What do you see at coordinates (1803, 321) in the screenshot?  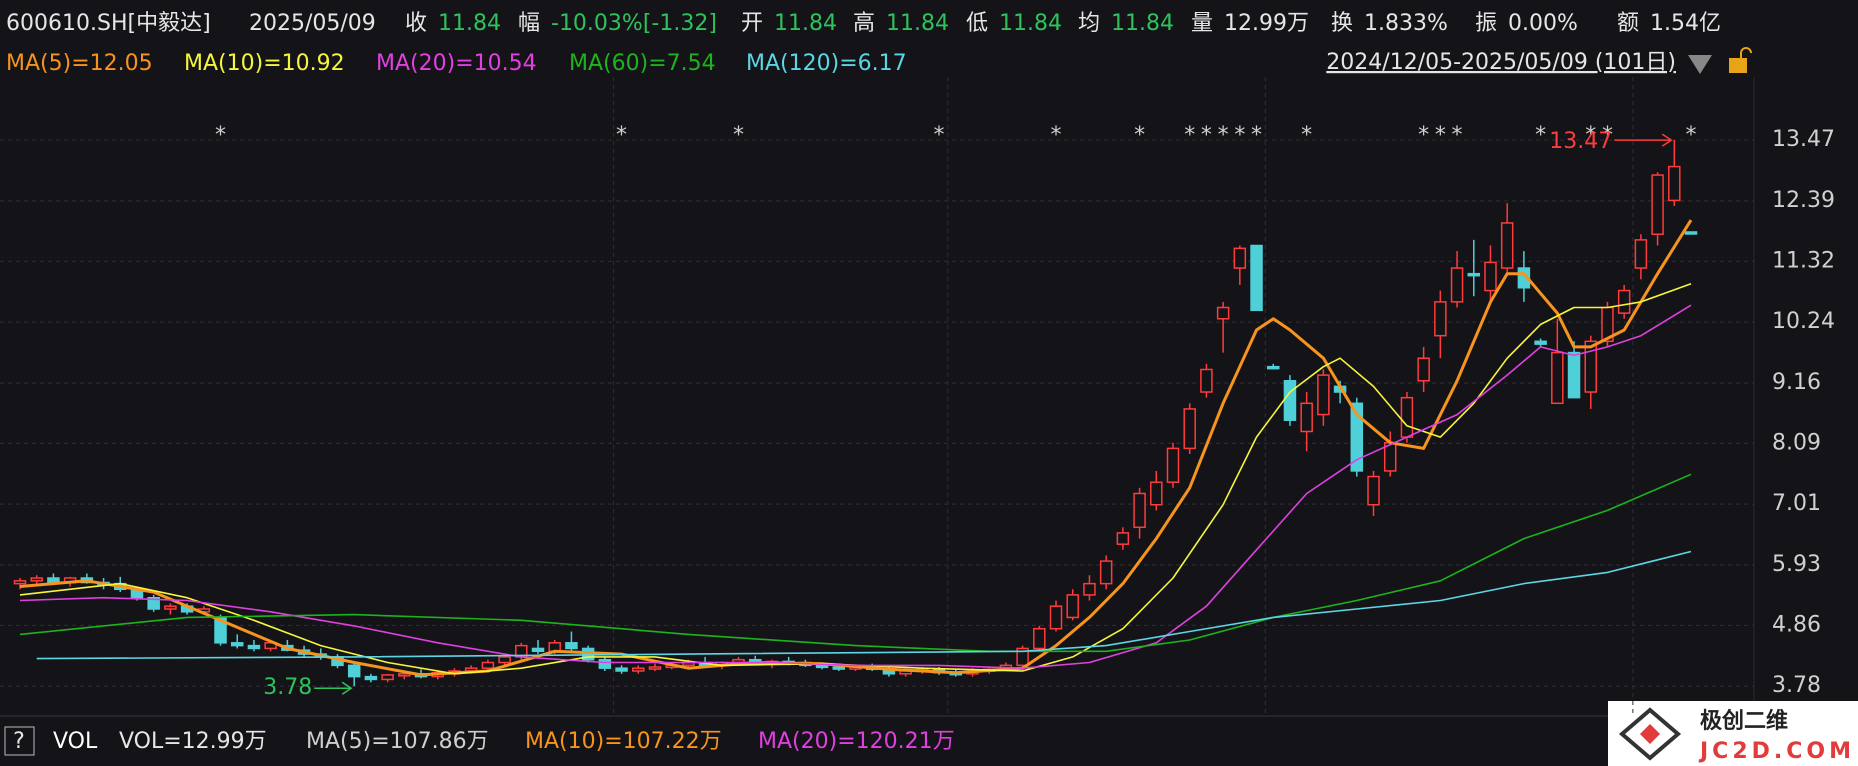 I see `y-tick-label: 10.24` at bounding box center [1803, 321].